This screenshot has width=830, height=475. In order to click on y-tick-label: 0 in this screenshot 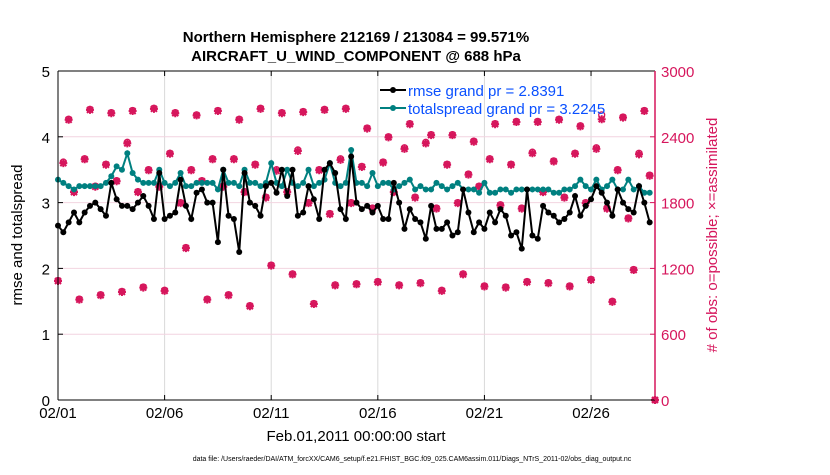, I will do `click(46, 401)`.